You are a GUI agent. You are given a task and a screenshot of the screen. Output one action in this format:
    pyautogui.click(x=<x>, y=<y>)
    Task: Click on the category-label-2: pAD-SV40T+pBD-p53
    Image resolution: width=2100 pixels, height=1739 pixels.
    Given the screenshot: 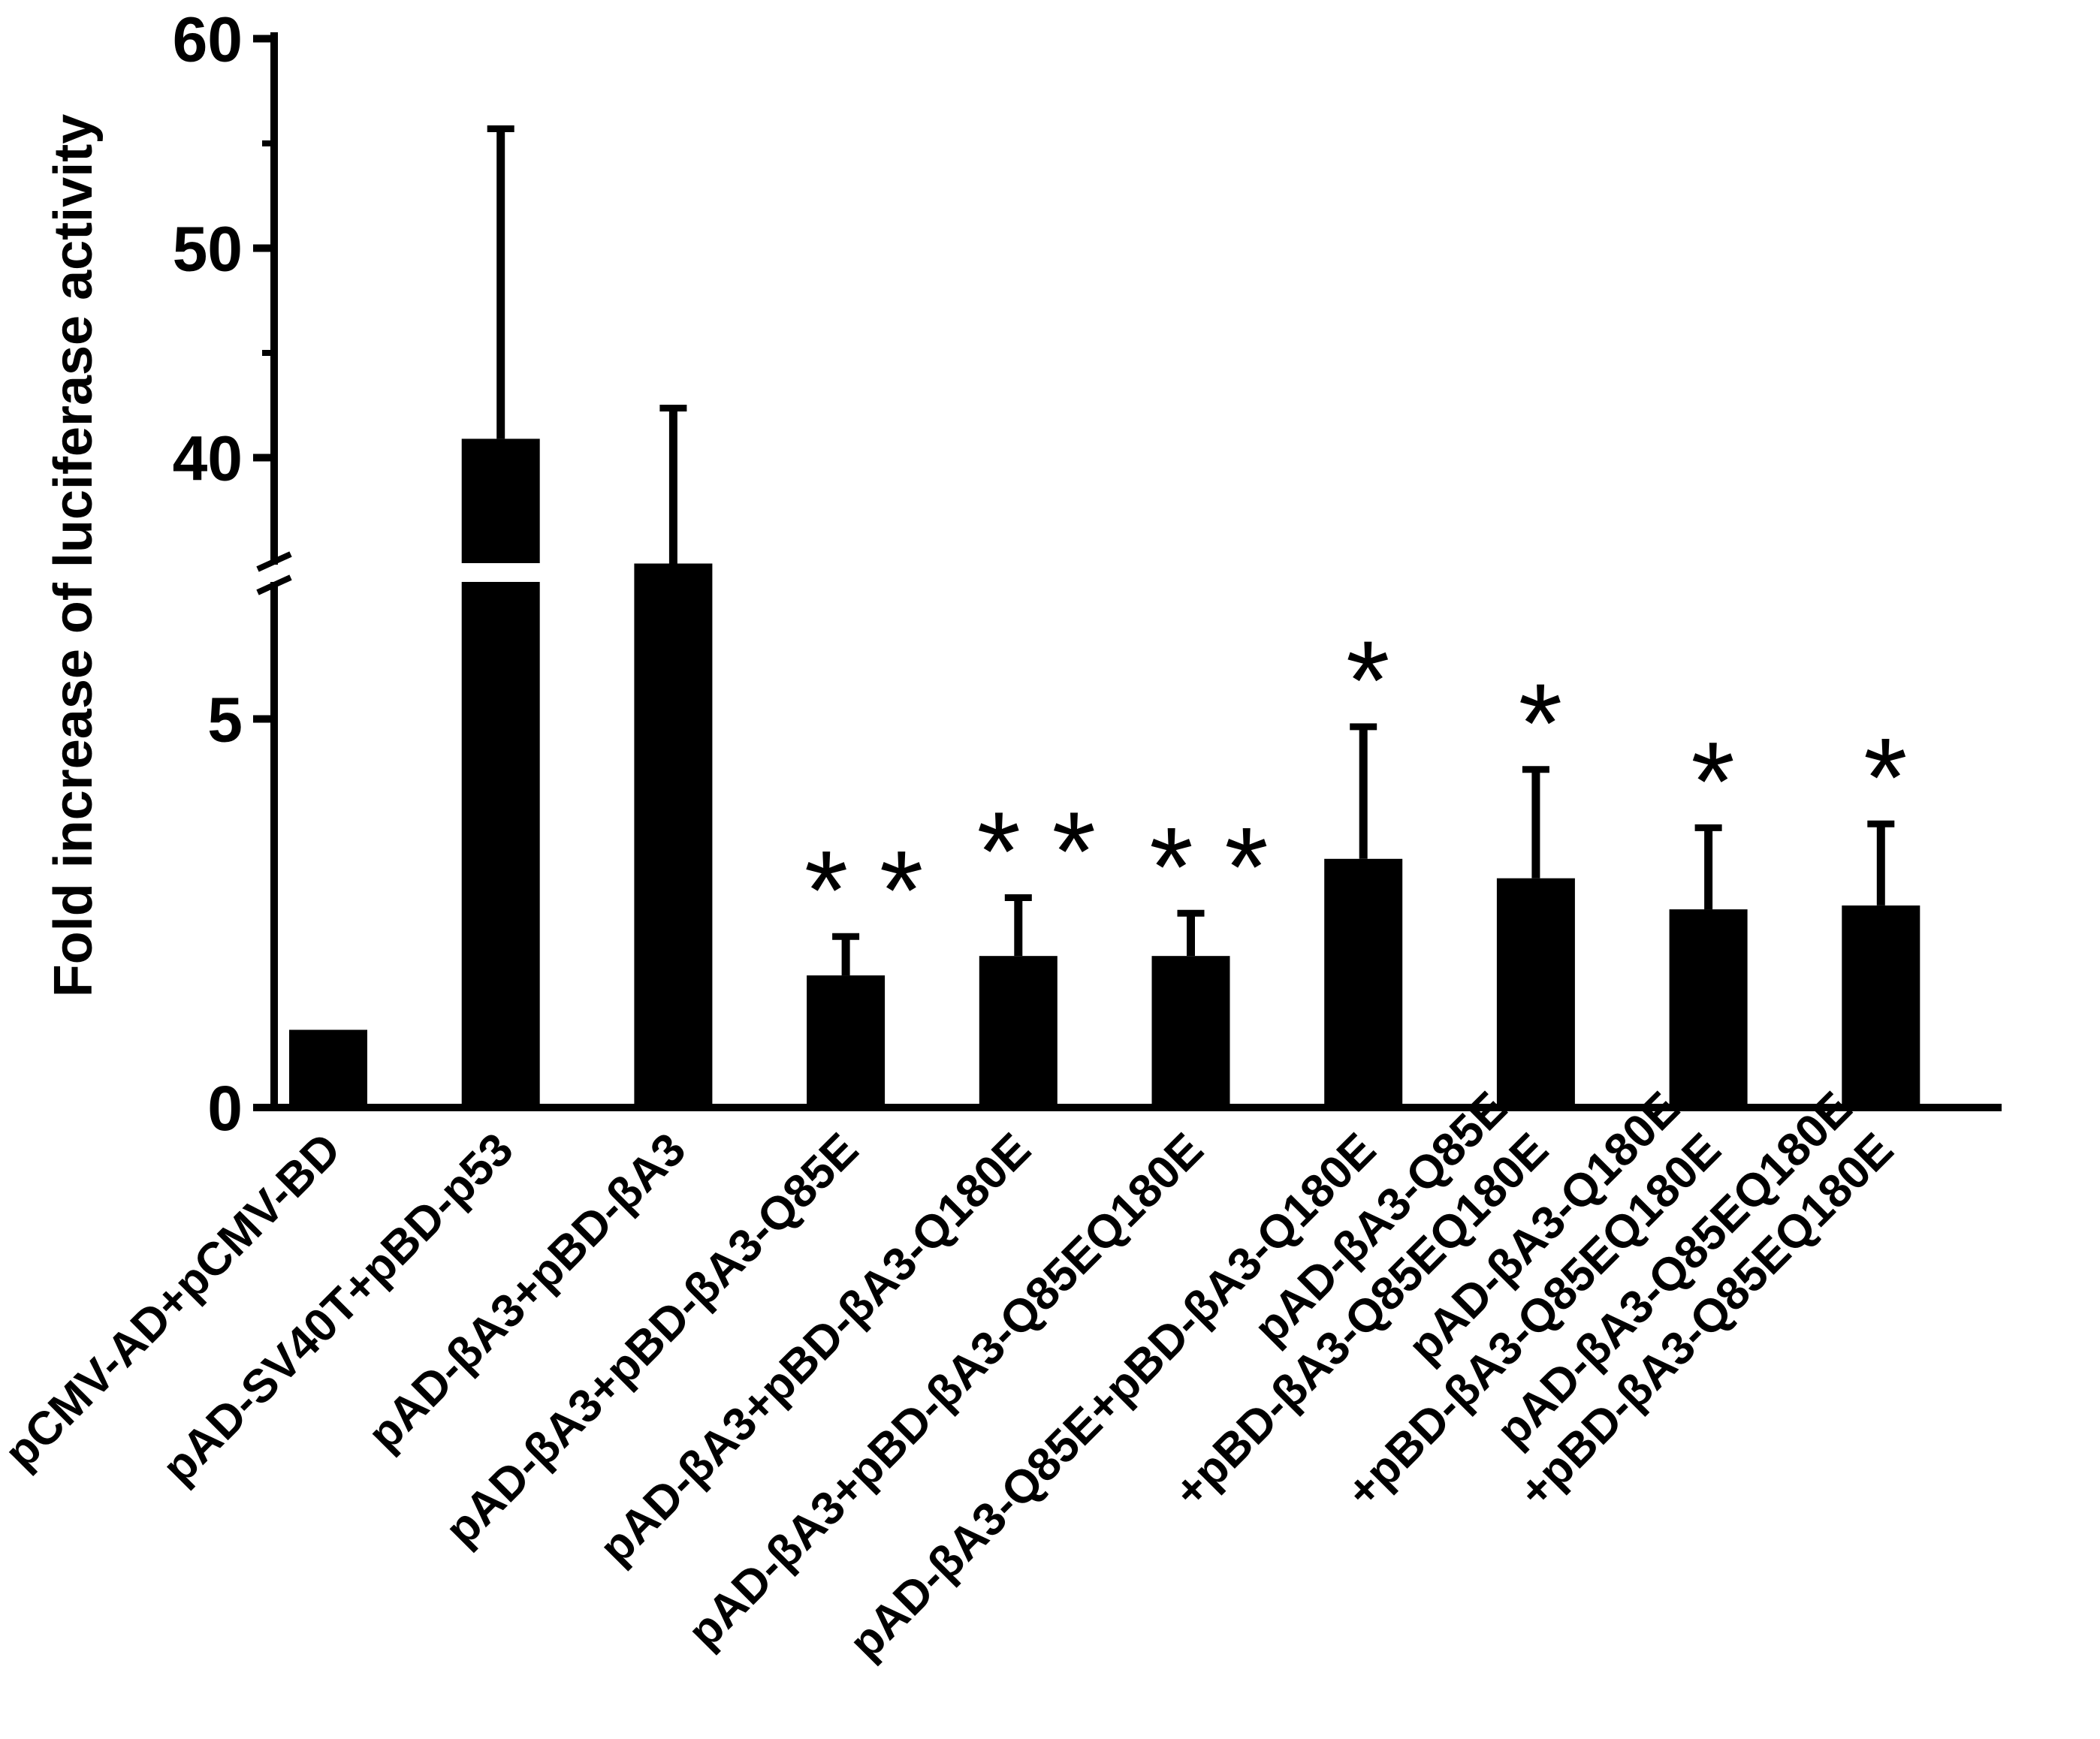 What is the action you would take?
    pyautogui.click(x=337, y=1308)
    